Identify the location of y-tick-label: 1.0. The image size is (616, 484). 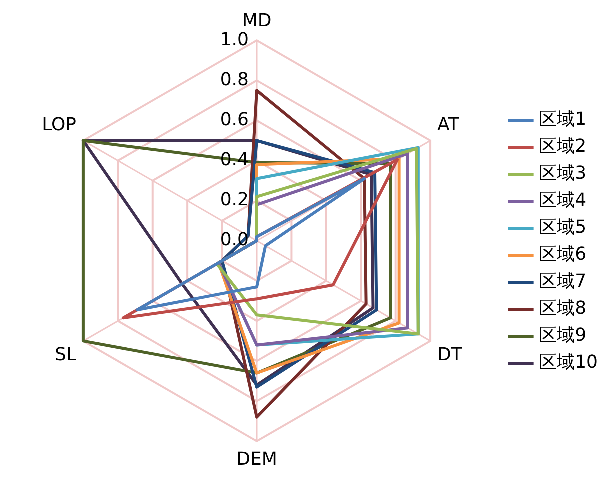
(234, 39).